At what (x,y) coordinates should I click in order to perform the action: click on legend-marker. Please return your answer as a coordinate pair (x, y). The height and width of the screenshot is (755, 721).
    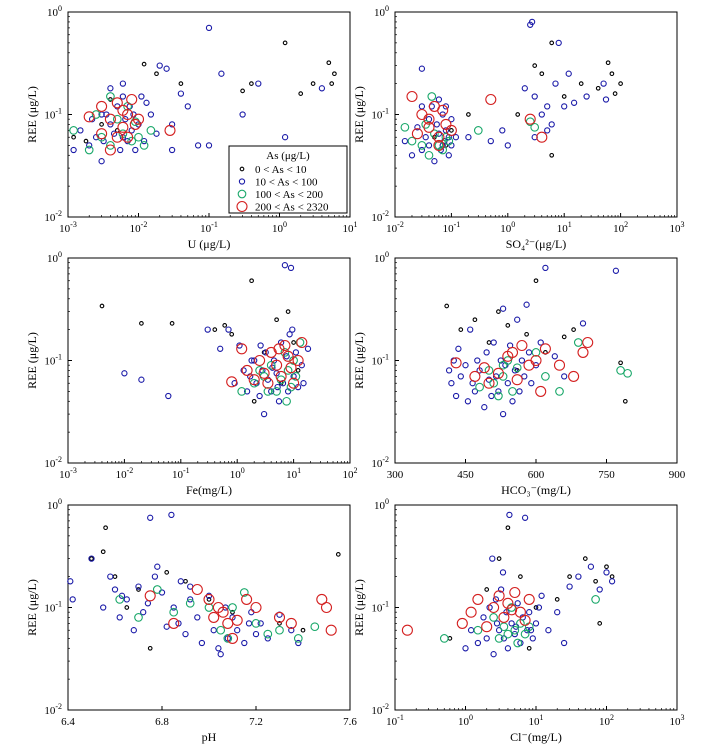
    Looking at the image, I should click on (242, 206).